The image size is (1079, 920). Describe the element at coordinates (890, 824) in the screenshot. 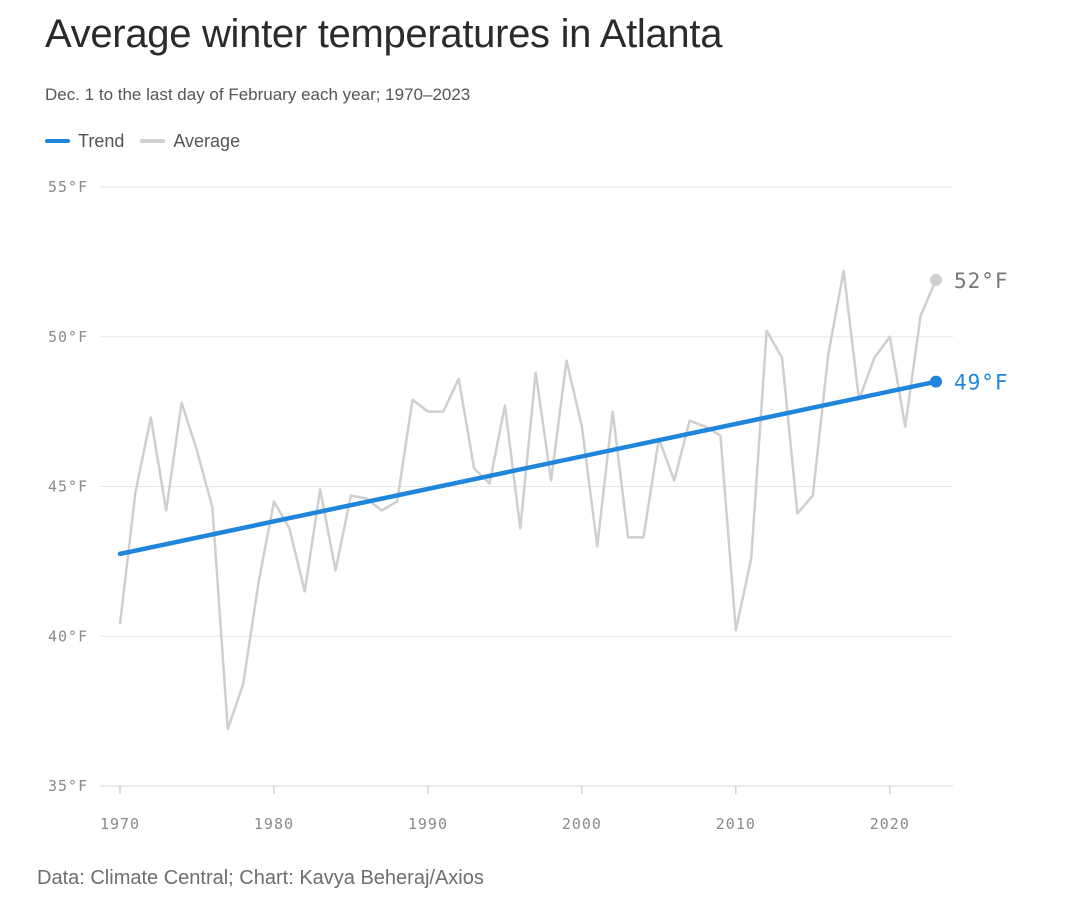

I see `x-tick-label-2020: 2020` at that location.